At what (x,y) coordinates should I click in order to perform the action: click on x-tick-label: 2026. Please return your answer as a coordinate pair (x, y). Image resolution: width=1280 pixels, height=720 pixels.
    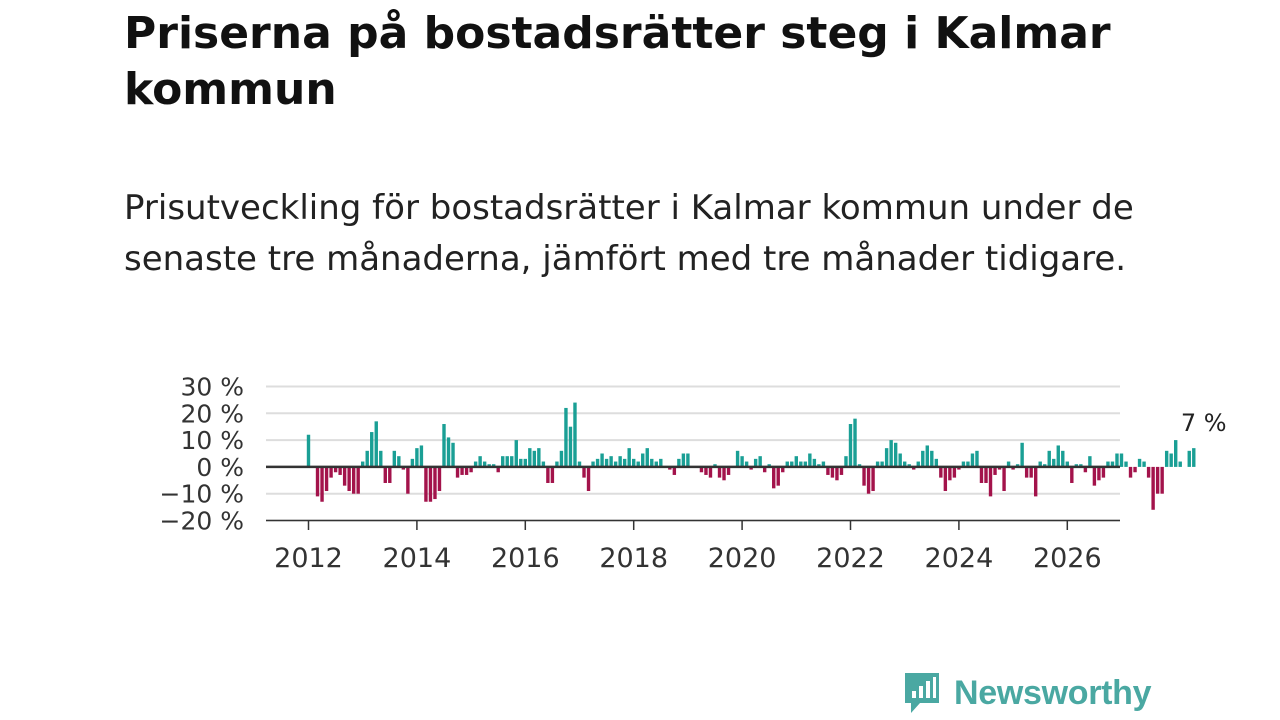
    Looking at the image, I should click on (1067, 558).